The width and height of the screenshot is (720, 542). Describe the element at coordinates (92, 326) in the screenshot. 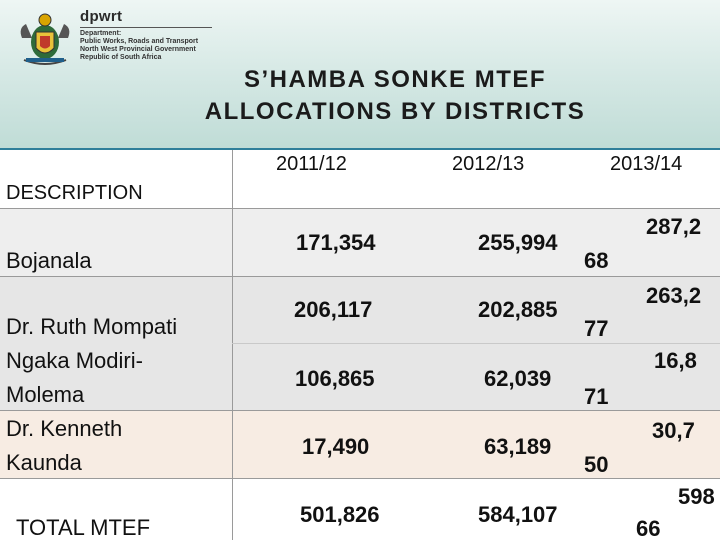

I see `row-label: Dr. Ruth Mompati` at that location.